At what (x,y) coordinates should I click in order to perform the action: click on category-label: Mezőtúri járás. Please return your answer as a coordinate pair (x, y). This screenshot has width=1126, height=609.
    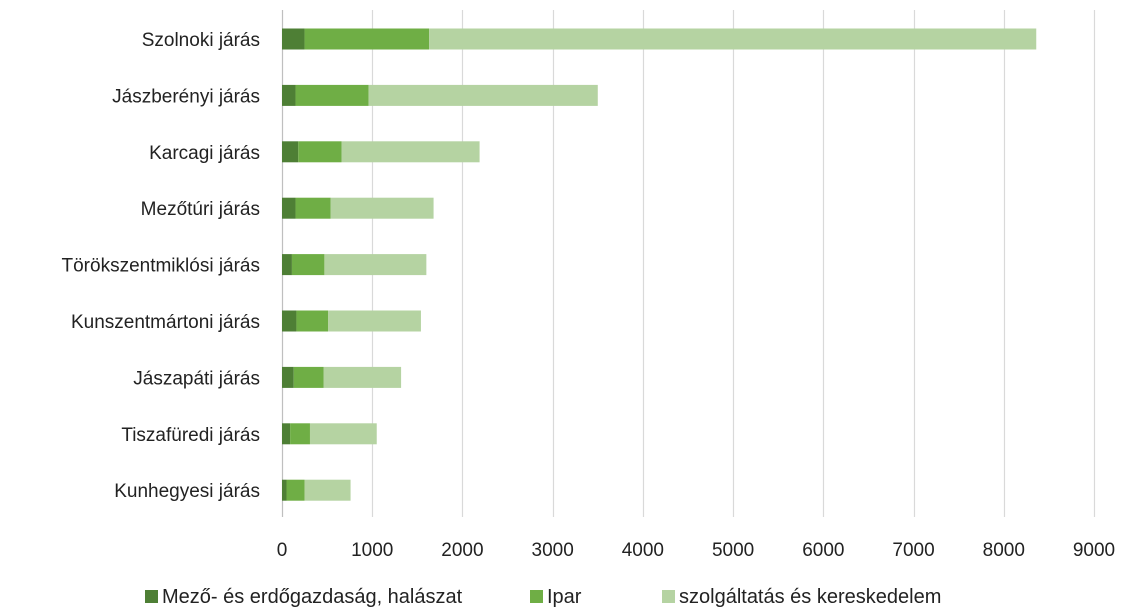
    Looking at the image, I should click on (200, 209).